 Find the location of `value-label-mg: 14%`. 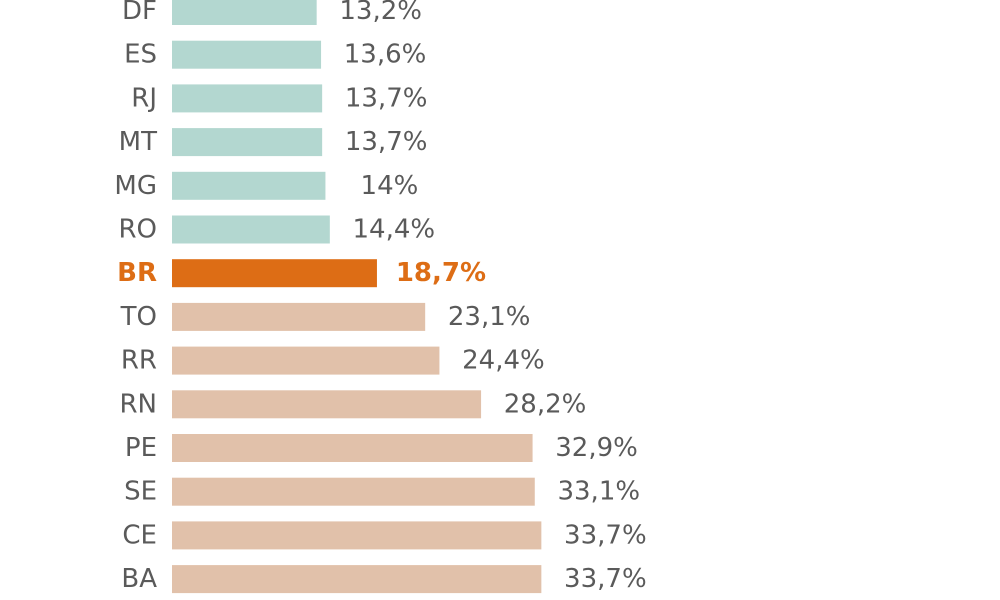

value-label-mg: 14% is located at coordinates (390, 186).